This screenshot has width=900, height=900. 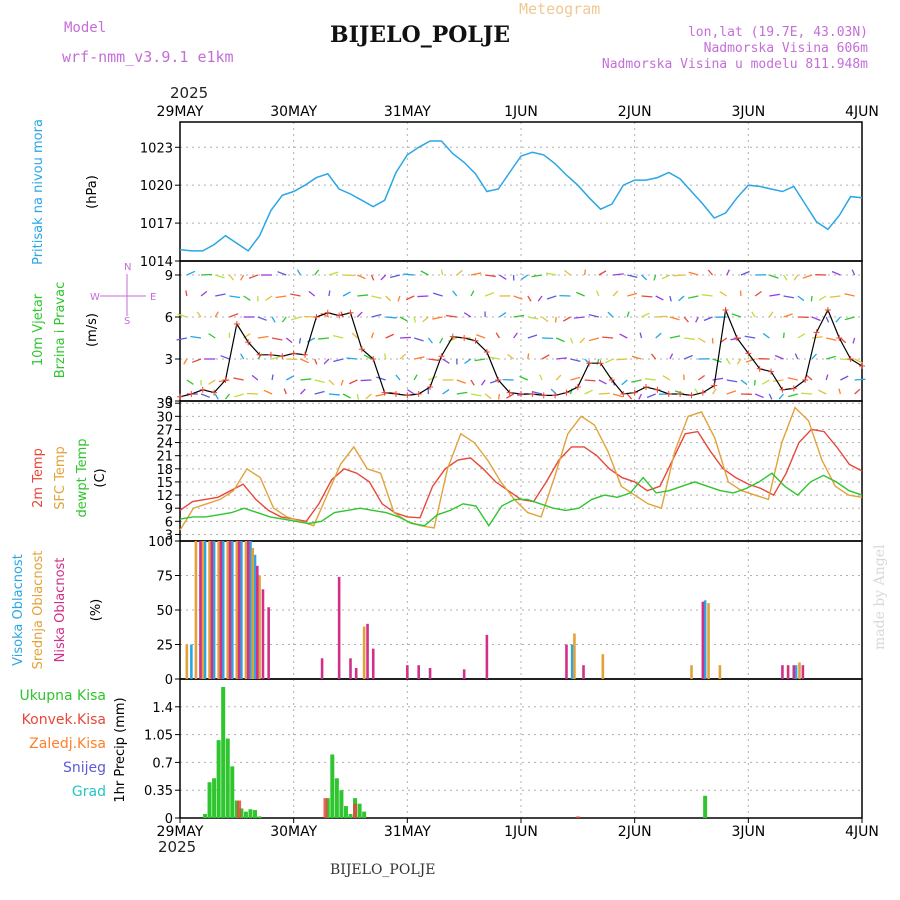 What do you see at coordinates (169, 522) in the screenshot?
I see `y-tick-label: 6` at bounding box center [169, 522].